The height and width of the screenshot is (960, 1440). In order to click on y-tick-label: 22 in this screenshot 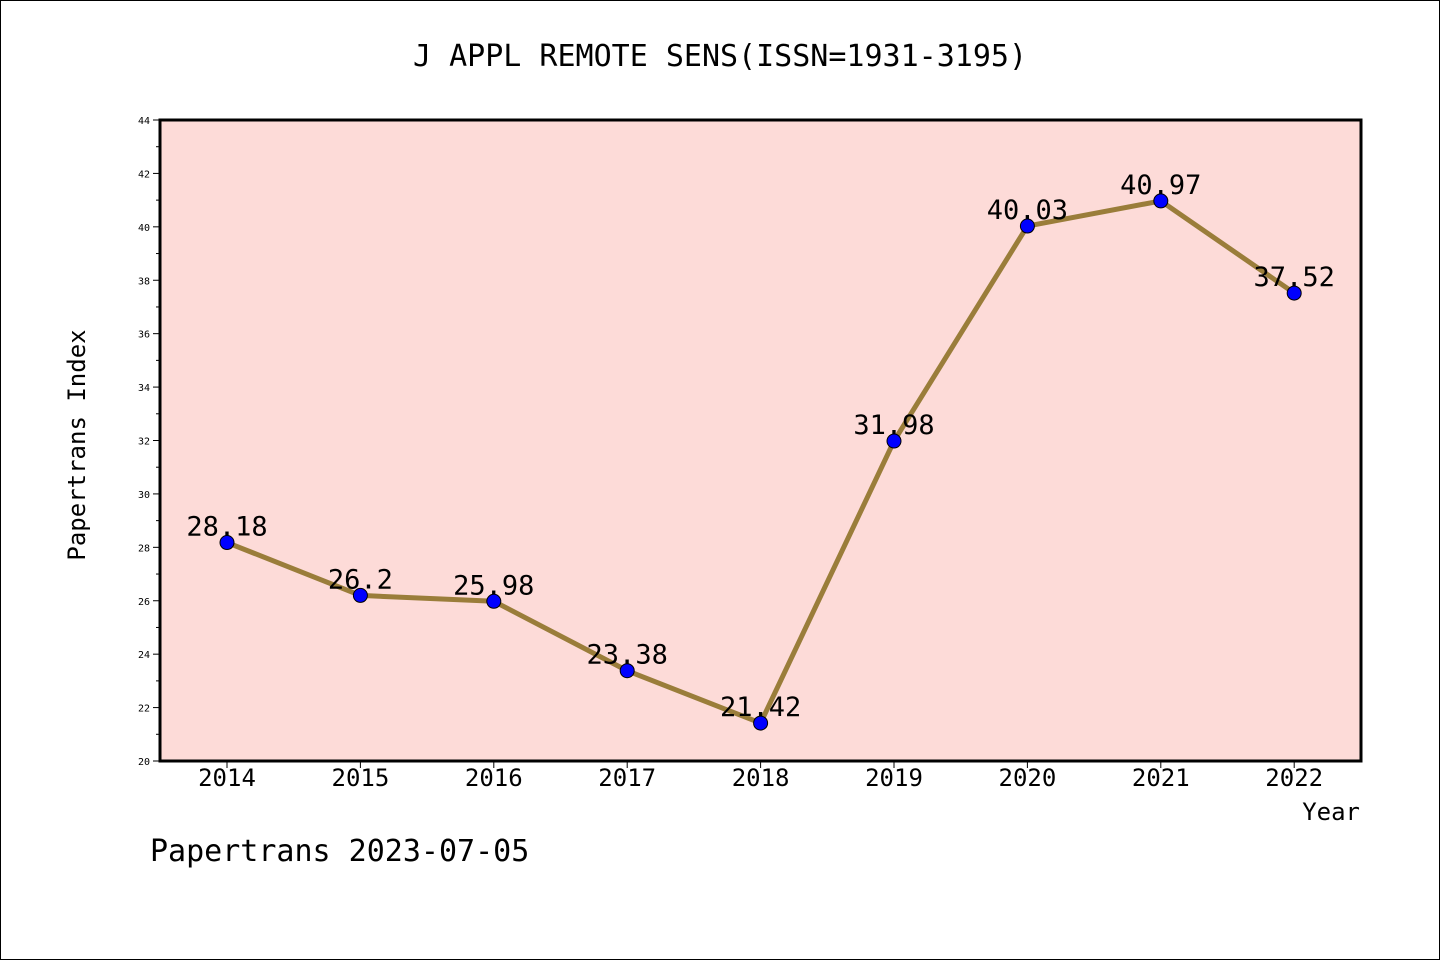, I will do `click(144, 709)`.